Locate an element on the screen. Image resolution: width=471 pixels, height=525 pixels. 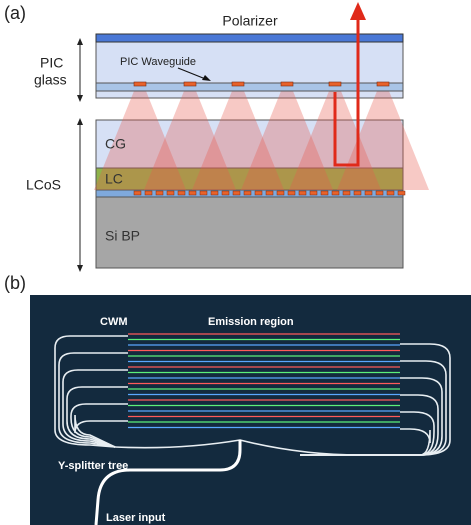
waveguide is located at coordinates (249, 87).